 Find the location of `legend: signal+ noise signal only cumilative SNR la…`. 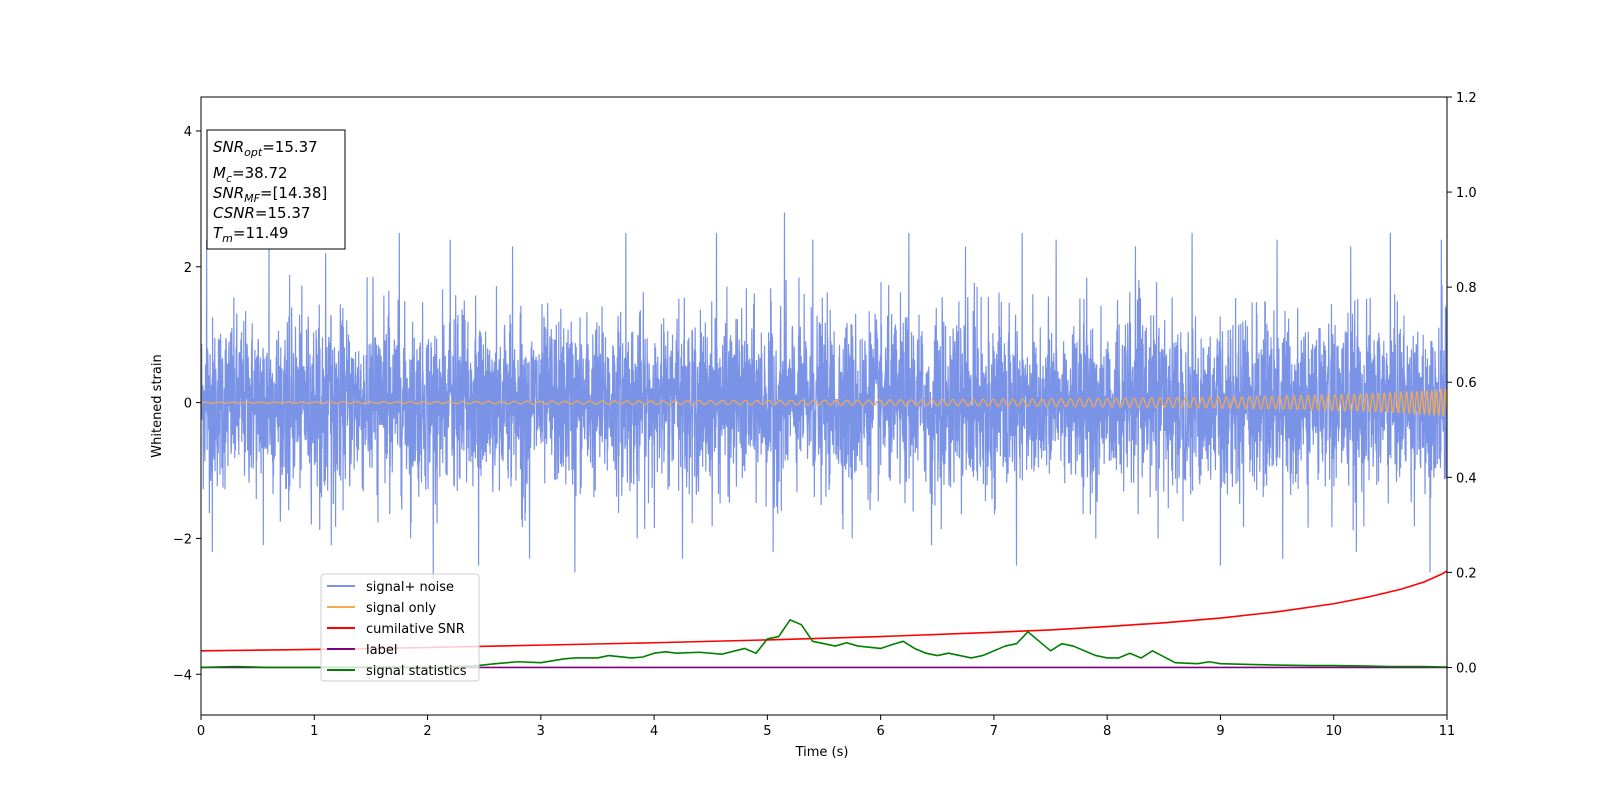

legend: signal+ noise signal only cumilative SNR la… is located at coordinates (400, 627).